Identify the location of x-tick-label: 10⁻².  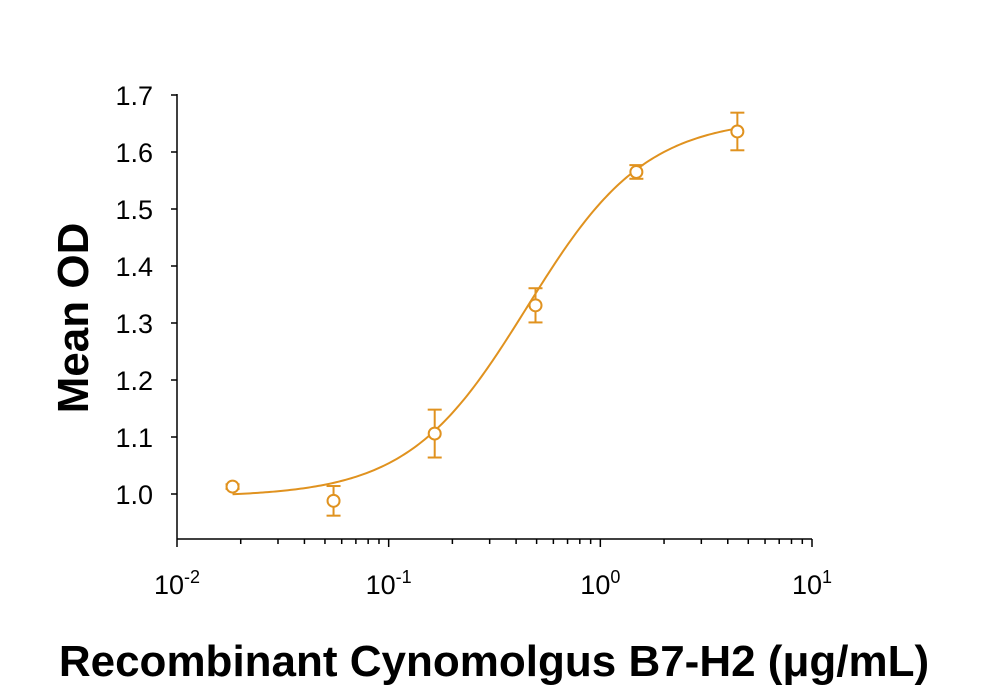
(177, 583).